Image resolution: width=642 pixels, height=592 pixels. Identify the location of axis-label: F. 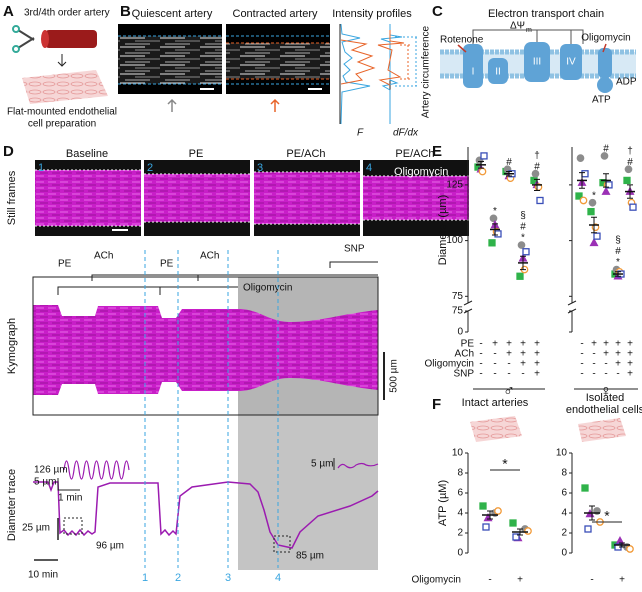
(360, 133).